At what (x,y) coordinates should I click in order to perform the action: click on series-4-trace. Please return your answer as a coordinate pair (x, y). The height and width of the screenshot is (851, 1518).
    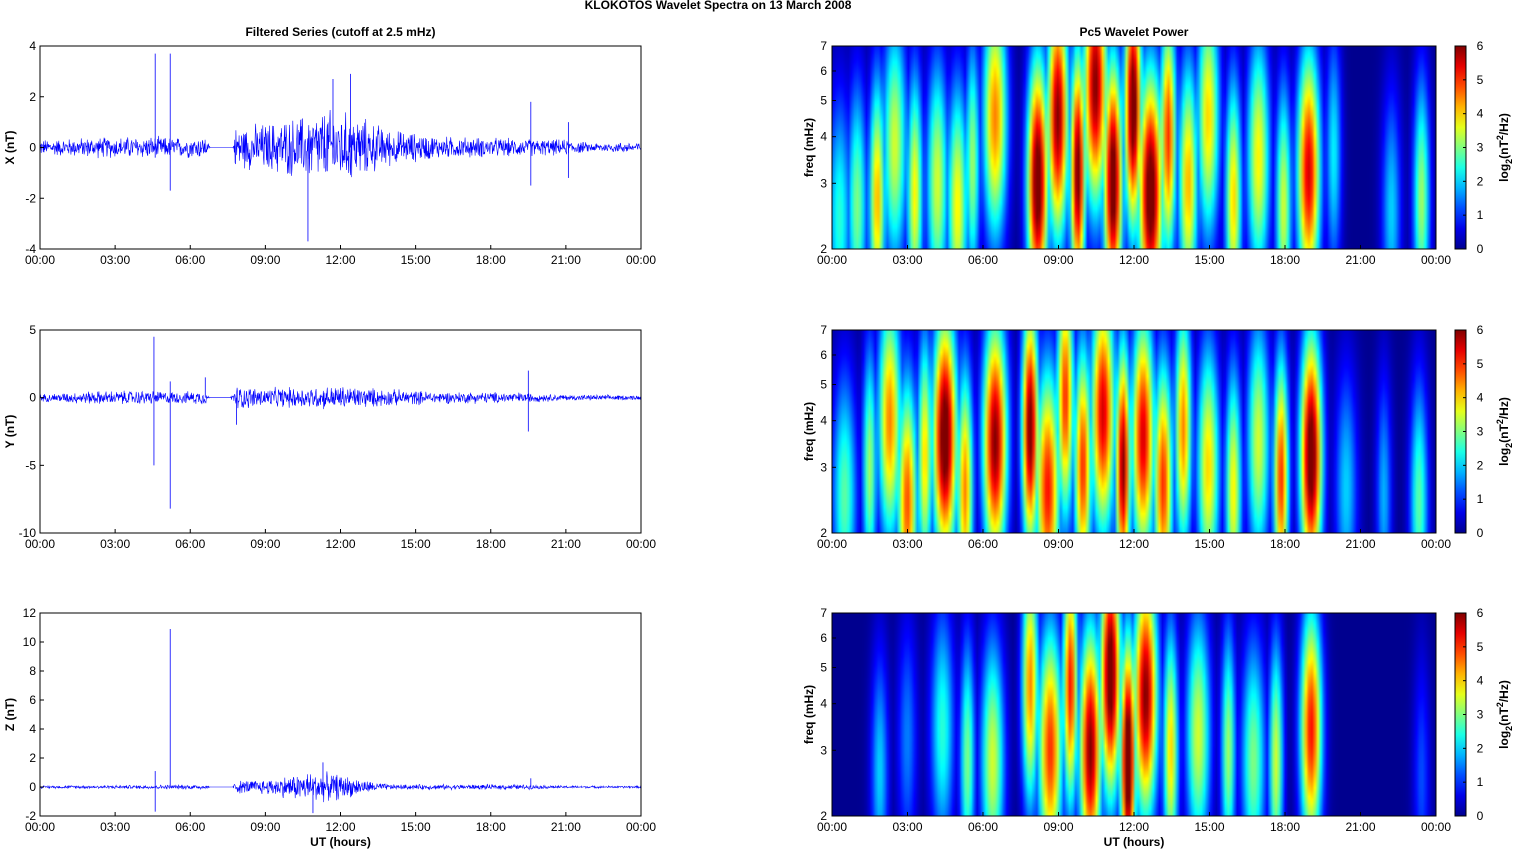
    Looking at the image, I should click on (340, 787).